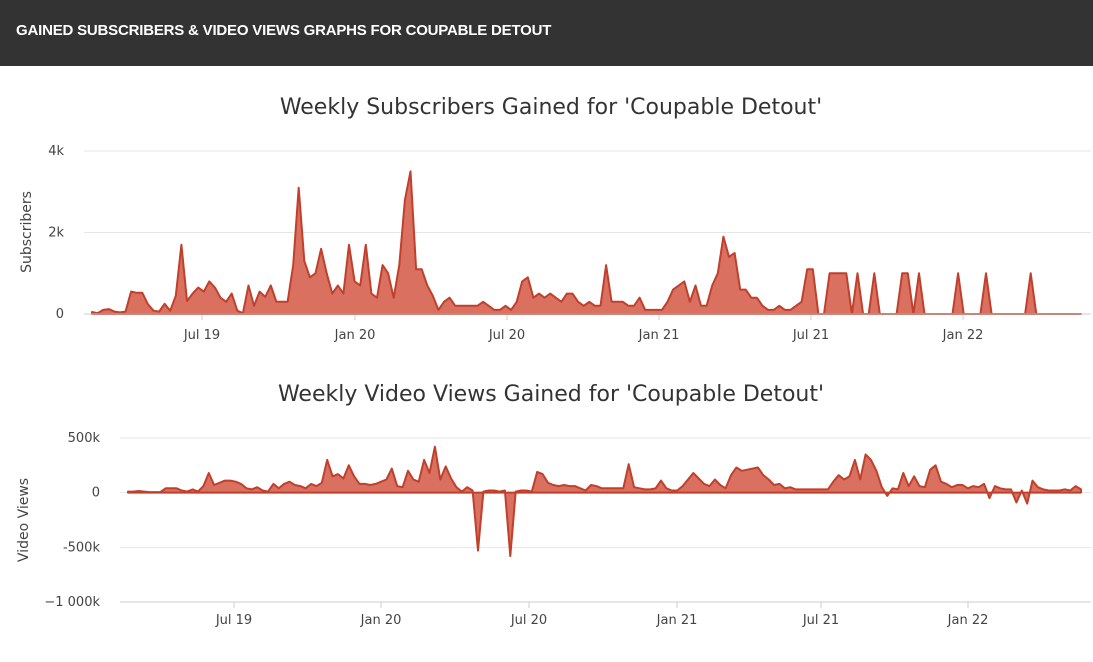 This screenshot has height=662, width=1093. Describe the element at coordinates (84, 438) in the screenshot. I see `y-tick-label: 500k` at that location.